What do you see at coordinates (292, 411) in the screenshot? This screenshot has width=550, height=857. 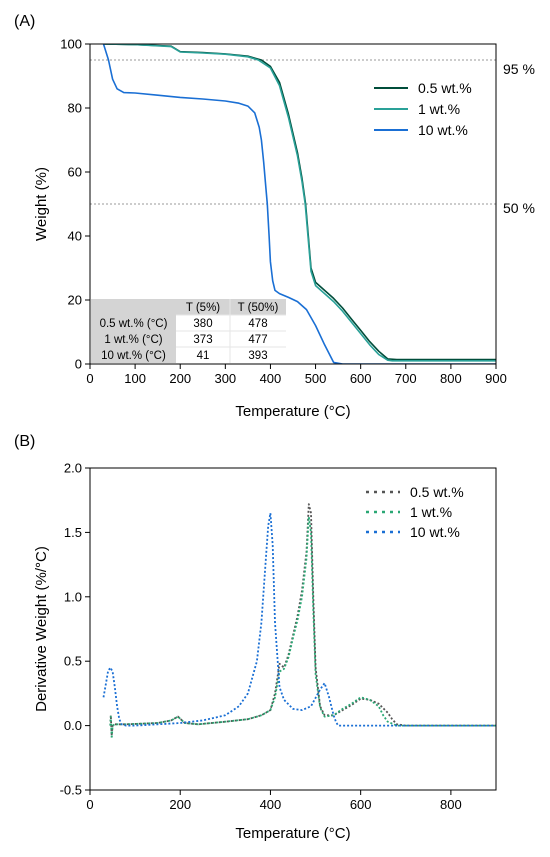 I see `panel-a-x-axis-label: Temperature (°C)` at bounding box center [292, 411].